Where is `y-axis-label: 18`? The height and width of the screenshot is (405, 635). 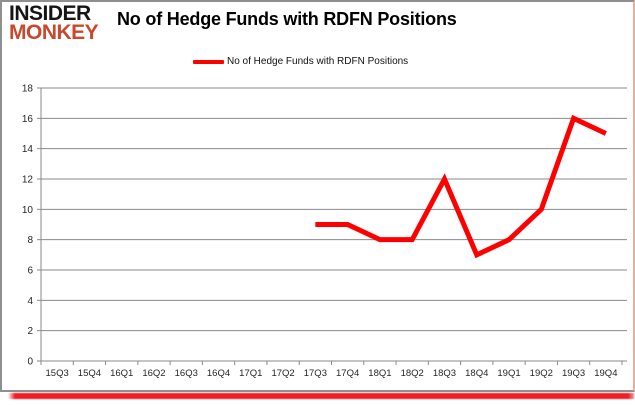
y-axis-label: 18 is located at coordinates (28, 89).